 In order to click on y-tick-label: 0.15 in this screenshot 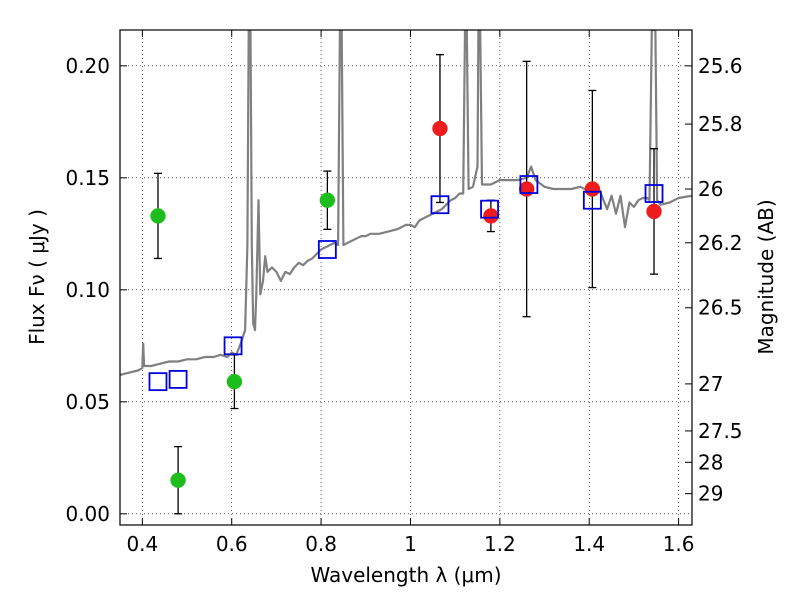, I will do `click(87, 178)`.